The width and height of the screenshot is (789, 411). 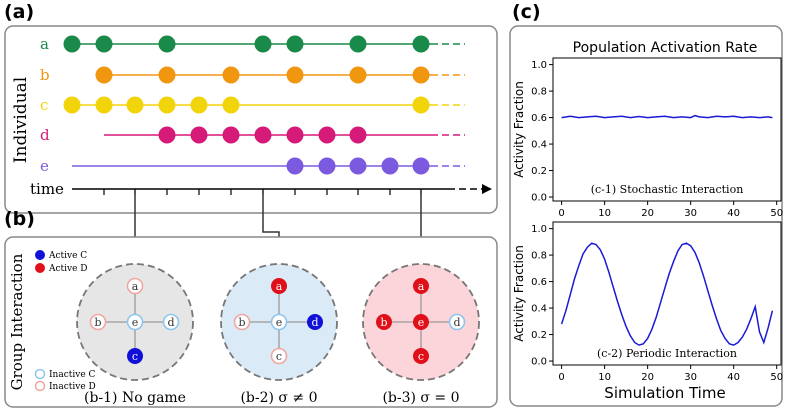 I want to click on chart-frame, so click(x=667, y=129).